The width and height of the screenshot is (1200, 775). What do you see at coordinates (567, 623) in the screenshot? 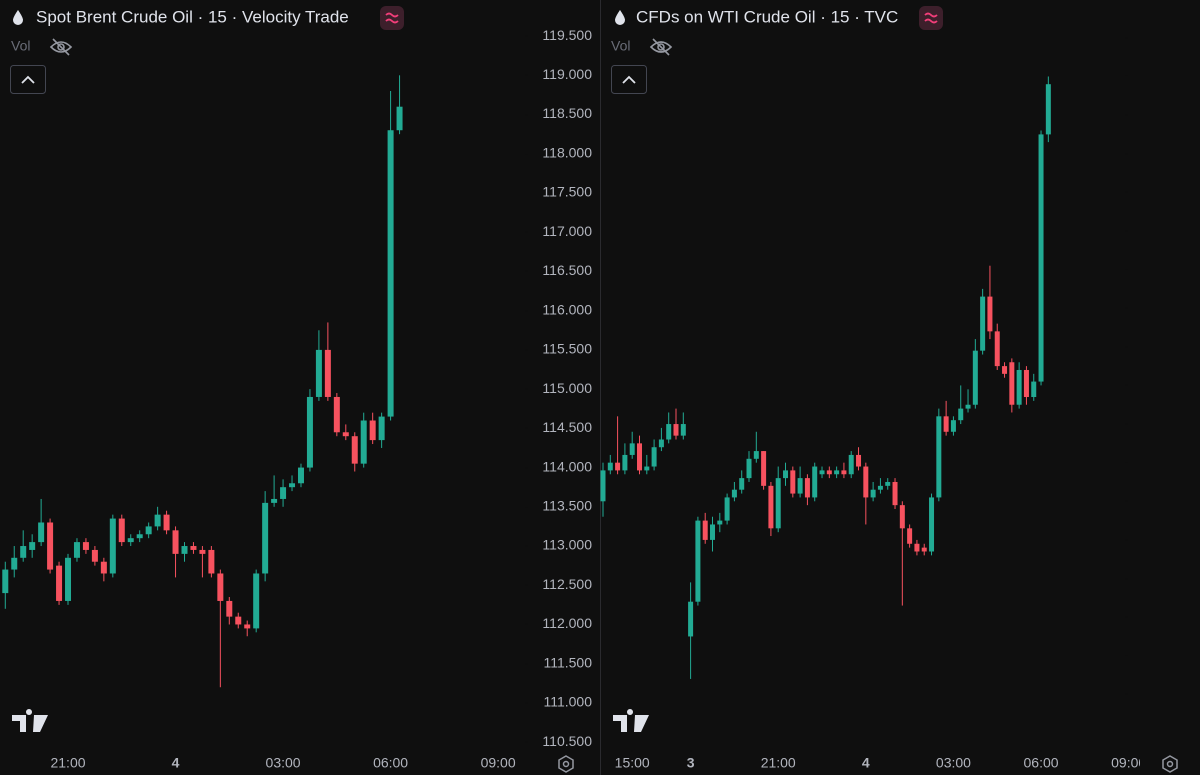
I see `y-tick-label: 112.000` at bounding box center [567, 623].